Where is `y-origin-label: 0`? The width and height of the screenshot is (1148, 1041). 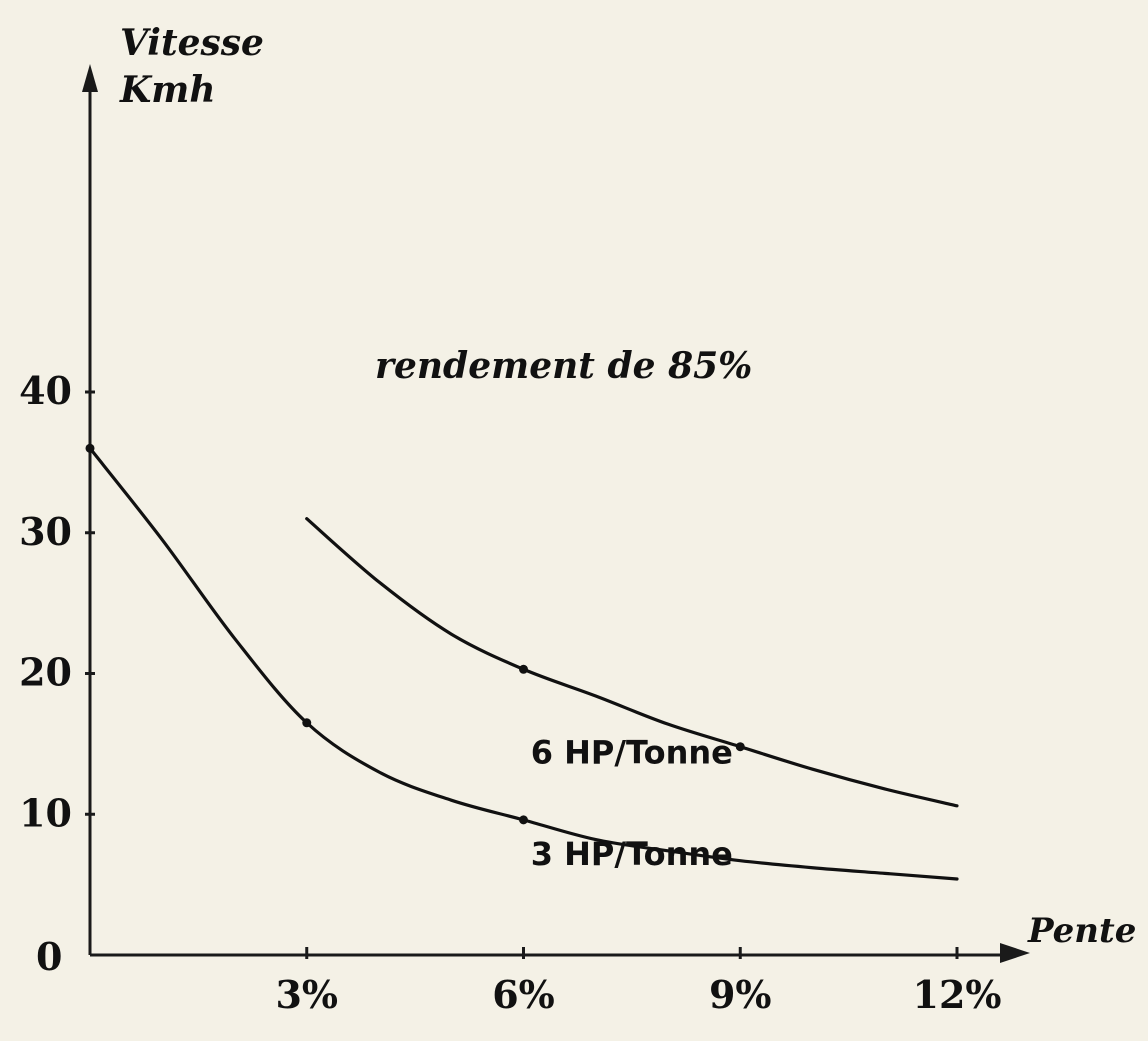 y-origin-label: 0 is located at coordinates (49, 956).